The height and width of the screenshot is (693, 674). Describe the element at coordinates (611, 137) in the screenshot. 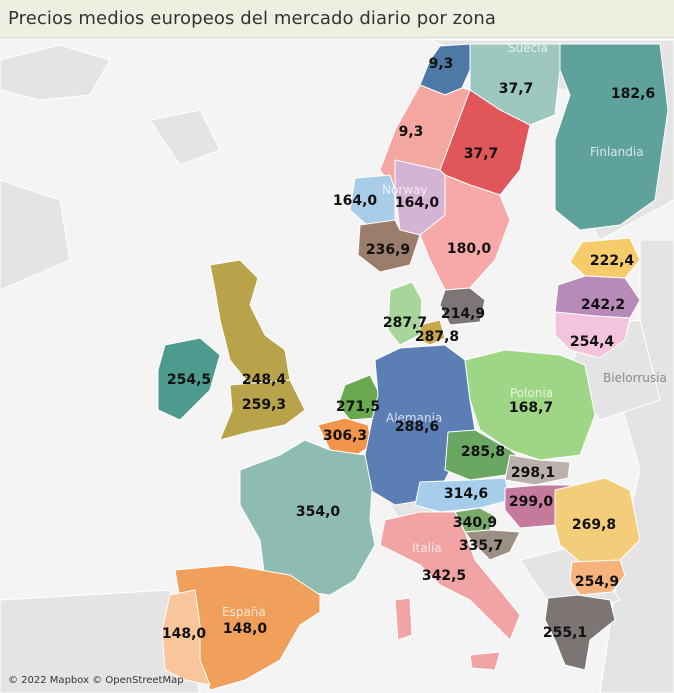

I see `zone-shape-fi` at that location.